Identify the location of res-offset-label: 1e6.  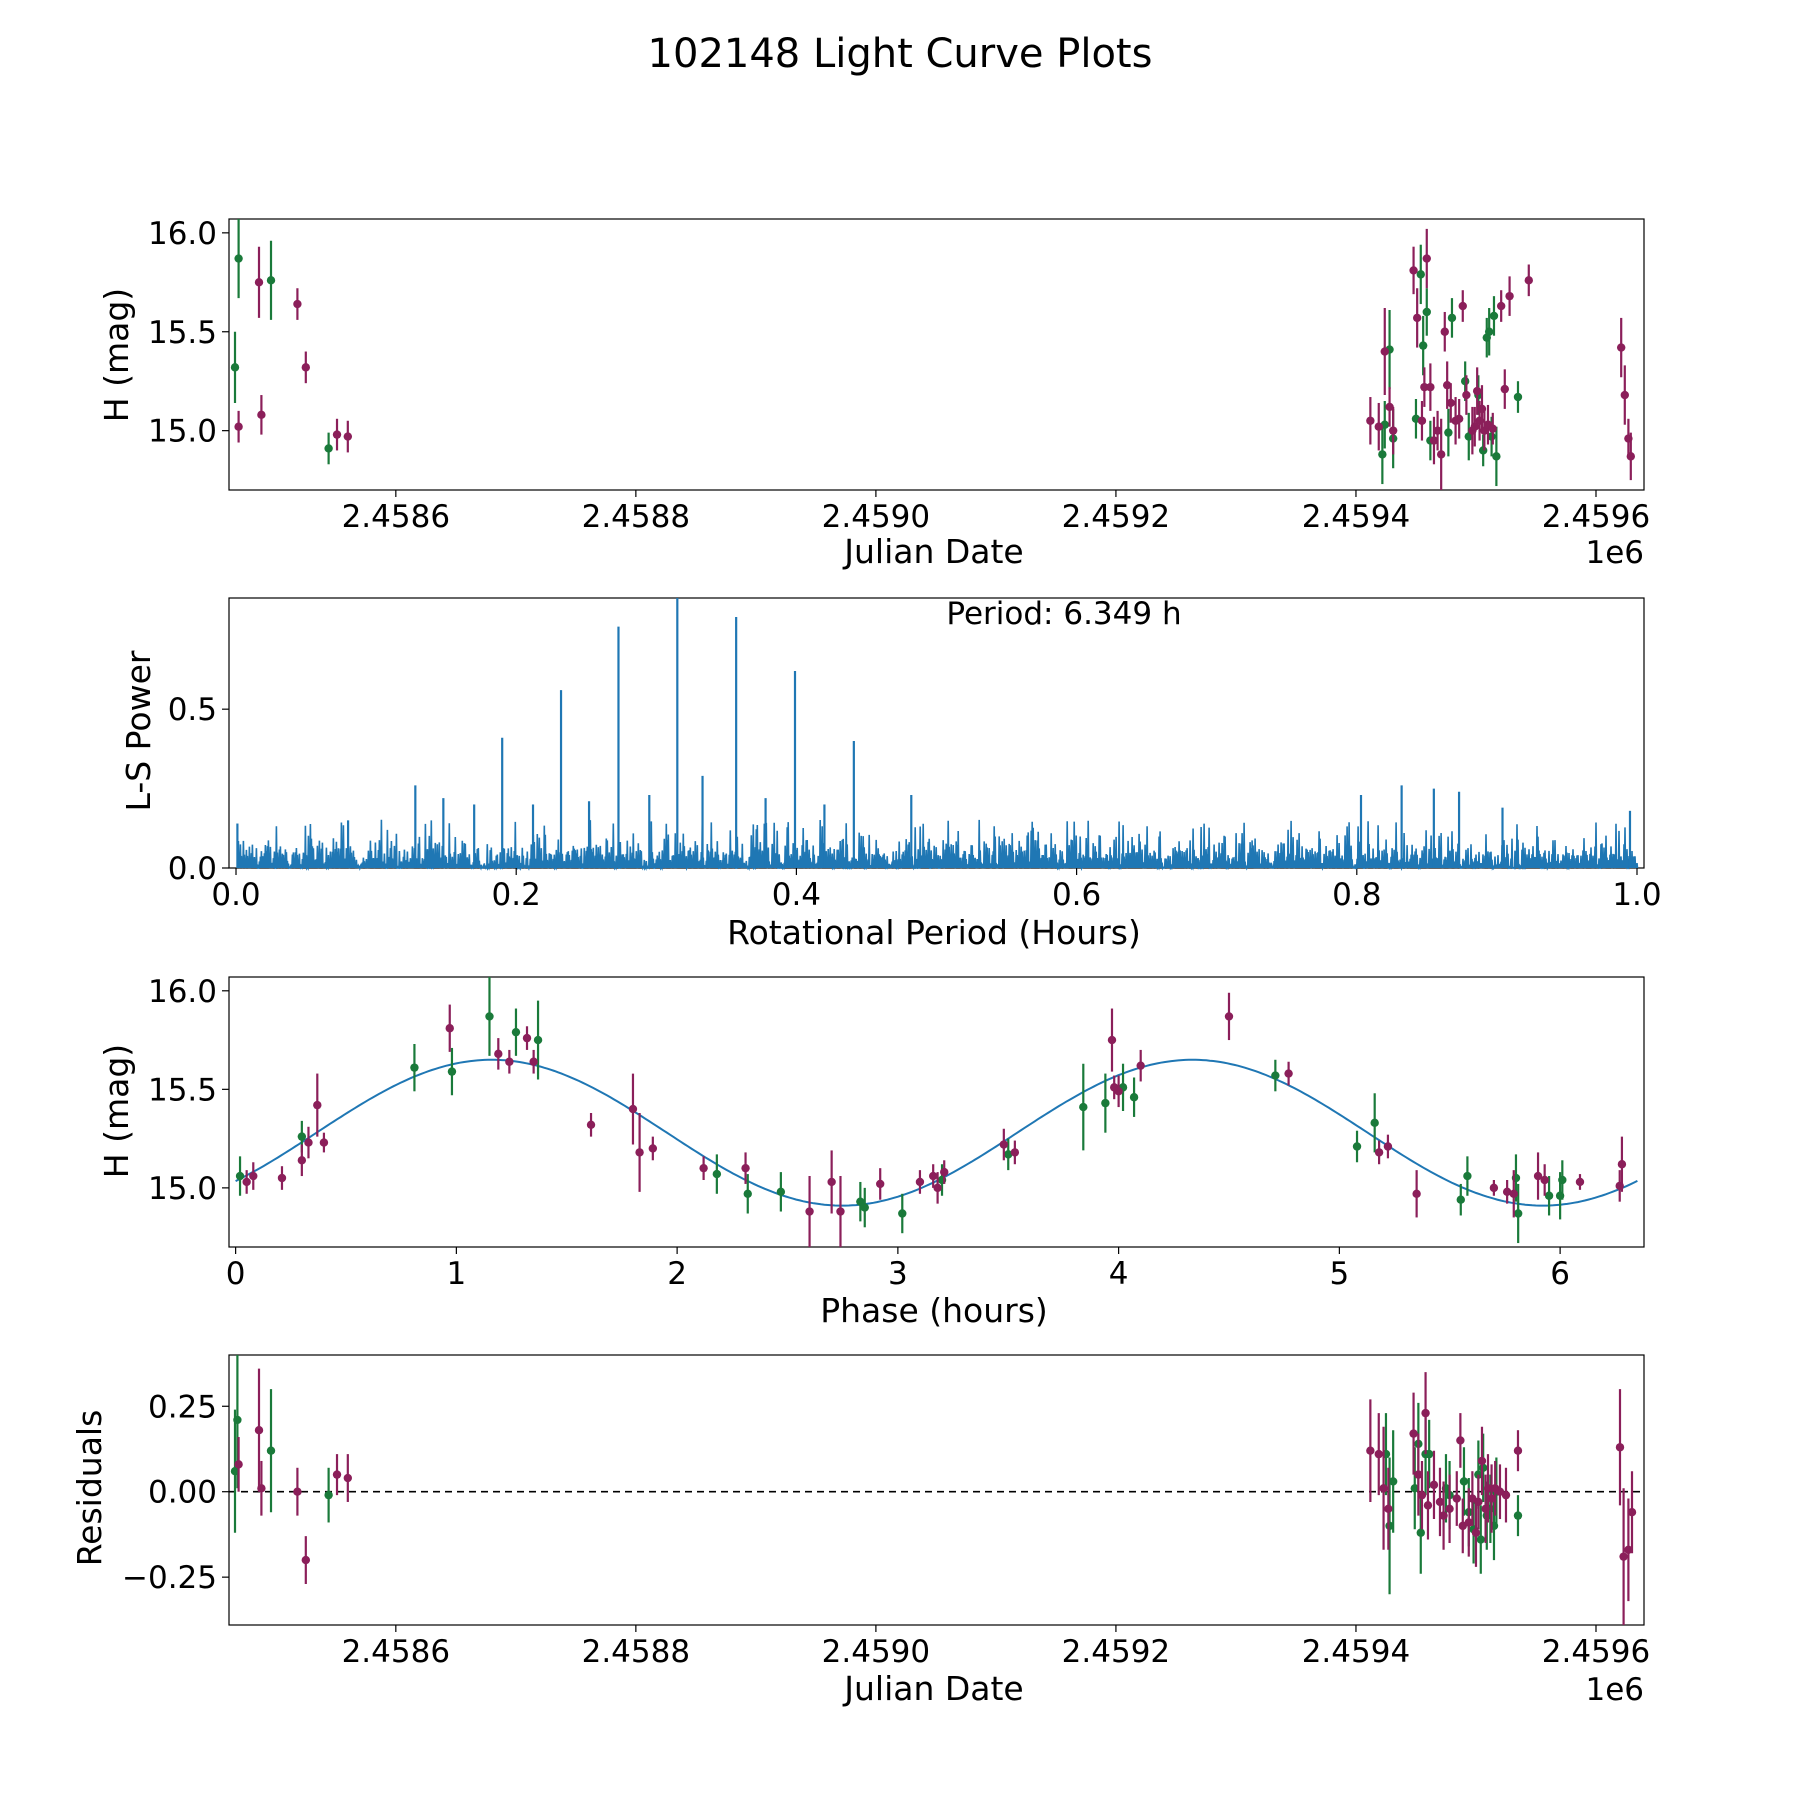
(1614, 1690).